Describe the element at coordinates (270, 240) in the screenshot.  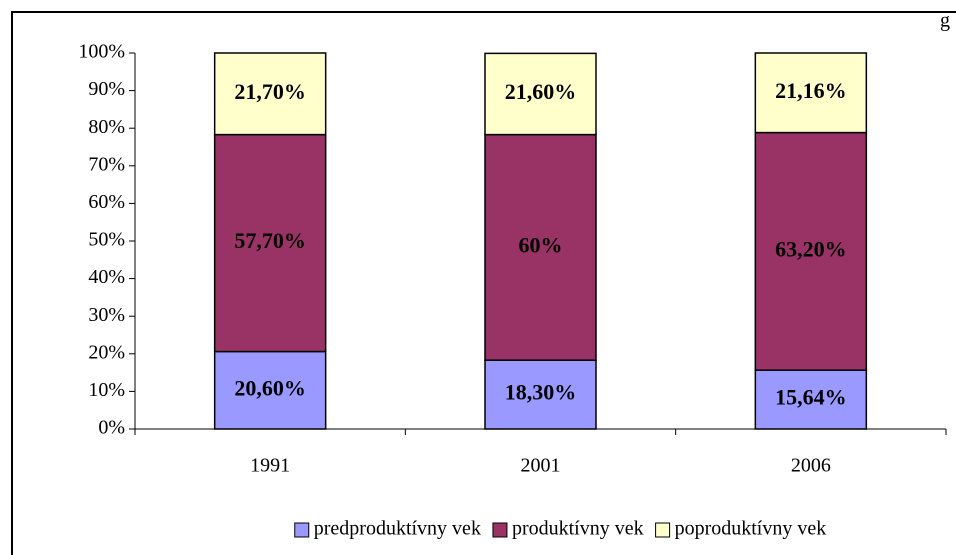
I see `value-label: 57,70%` at that location.